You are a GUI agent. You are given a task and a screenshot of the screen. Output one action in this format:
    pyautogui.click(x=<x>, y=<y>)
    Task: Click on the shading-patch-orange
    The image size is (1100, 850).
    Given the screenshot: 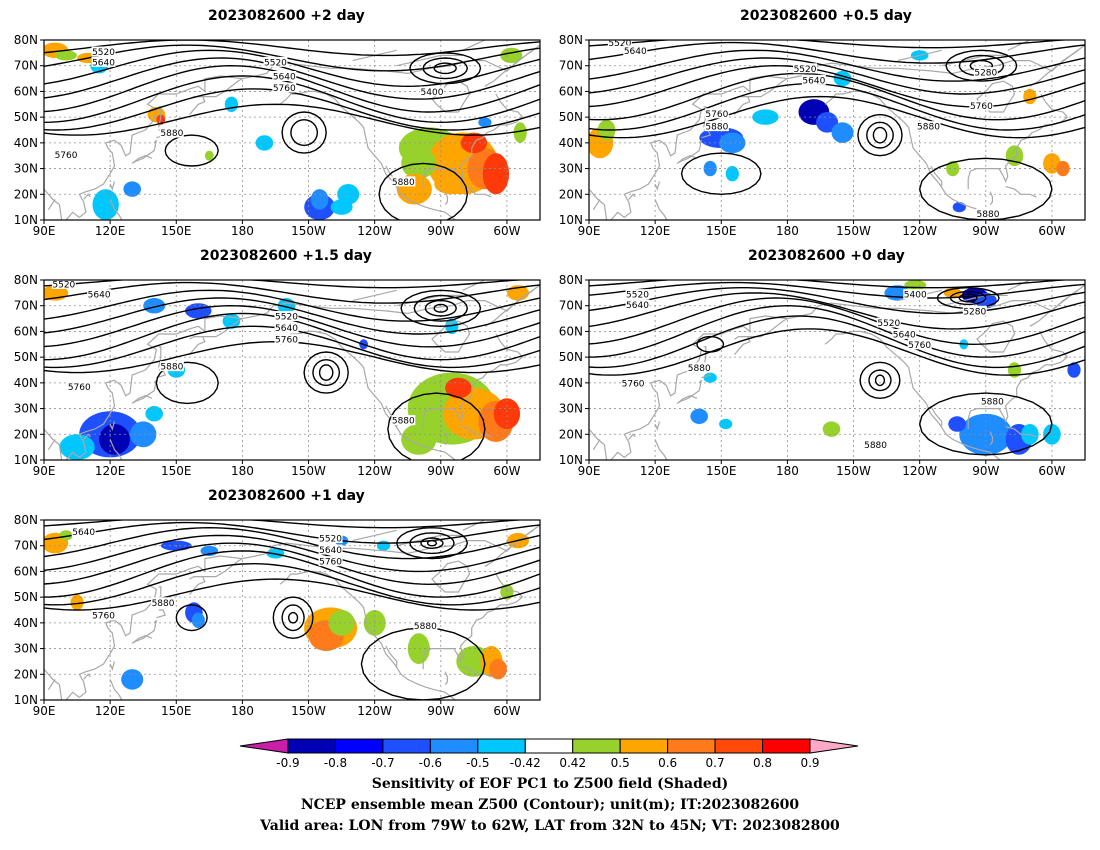 What is the action you would take?
    pyautogui.click(x=77, y=602)
    